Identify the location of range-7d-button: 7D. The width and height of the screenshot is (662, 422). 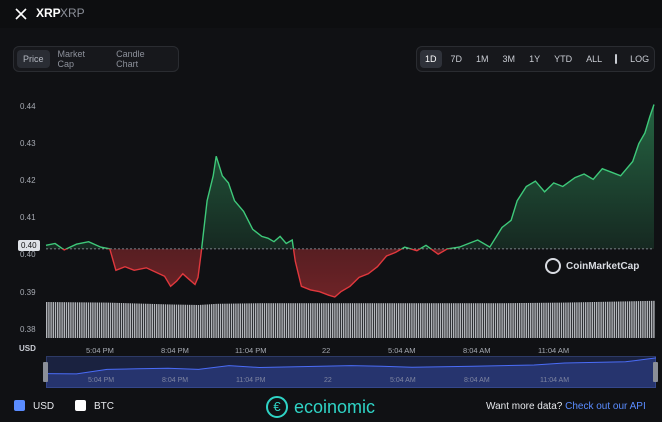
(456, 59).